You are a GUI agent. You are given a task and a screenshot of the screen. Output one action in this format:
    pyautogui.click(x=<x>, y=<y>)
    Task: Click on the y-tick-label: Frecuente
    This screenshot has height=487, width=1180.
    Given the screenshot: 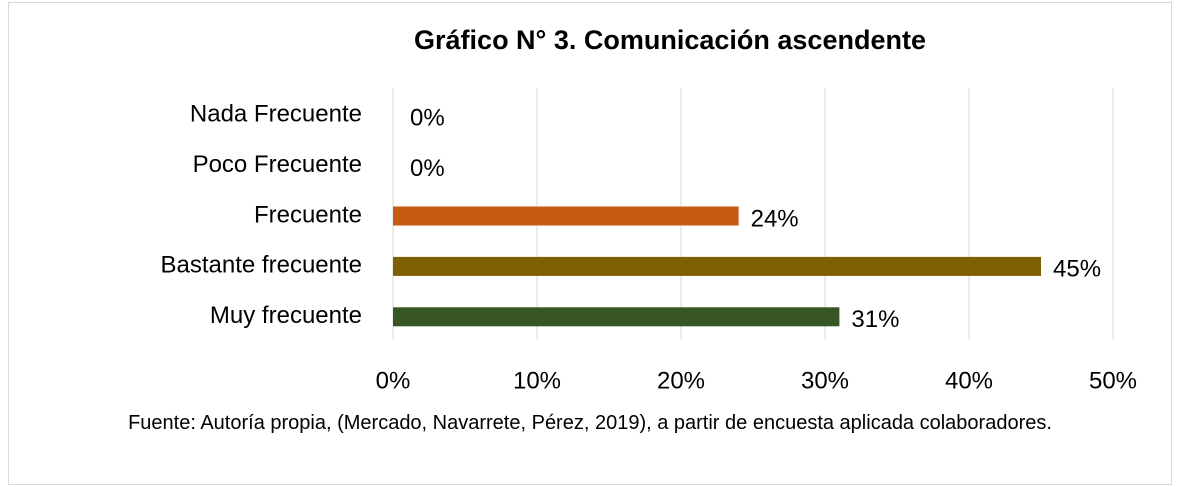 What is the action you would take?
    pyautogui.click(x=308, y=214)
    